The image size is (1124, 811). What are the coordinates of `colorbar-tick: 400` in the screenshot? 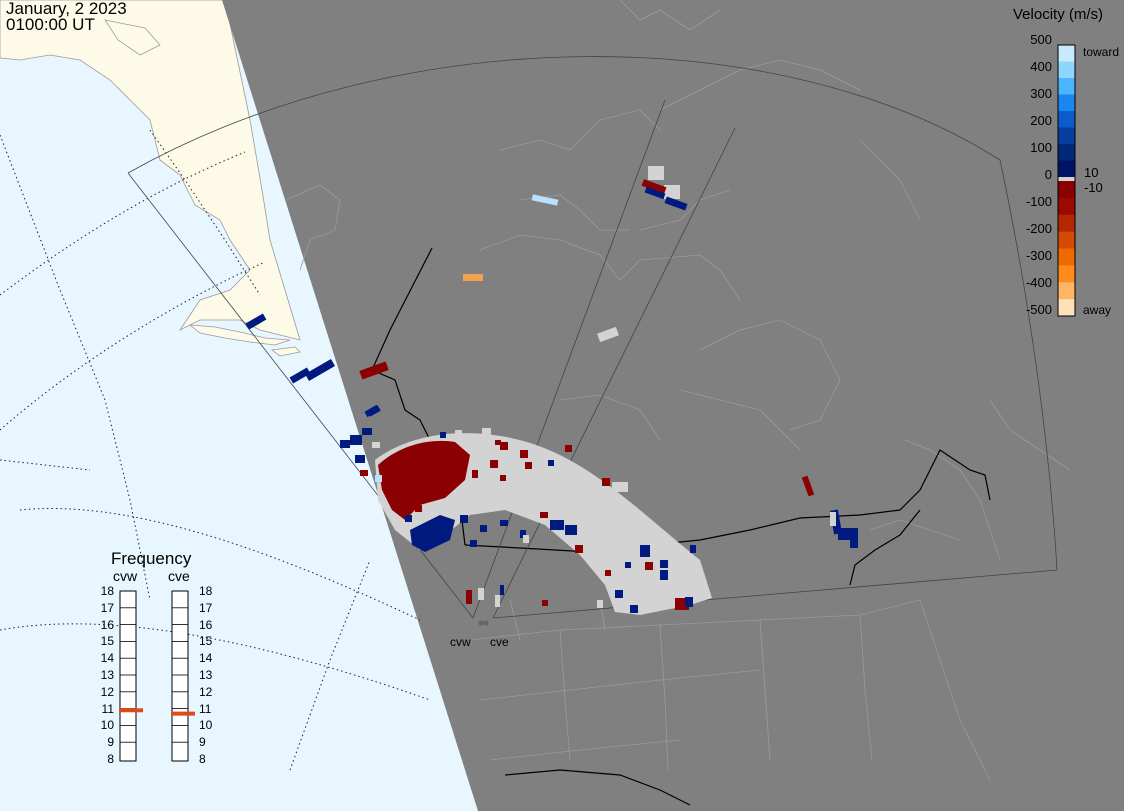 It's located at (1041, 66).